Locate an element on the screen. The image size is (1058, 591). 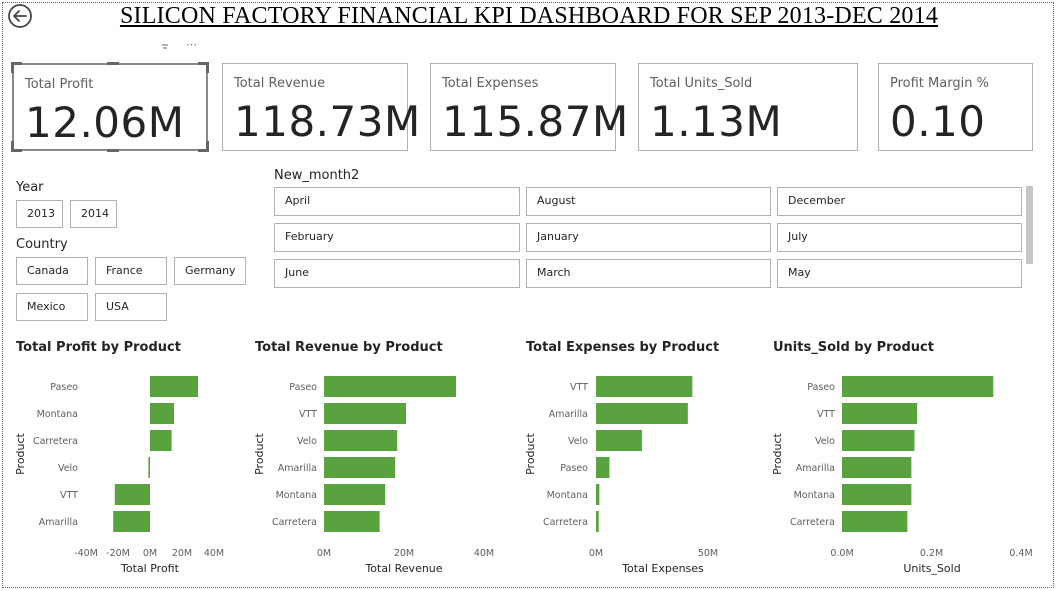
chart-title: Units_Sold by Product is located at coordinates (853, 347).